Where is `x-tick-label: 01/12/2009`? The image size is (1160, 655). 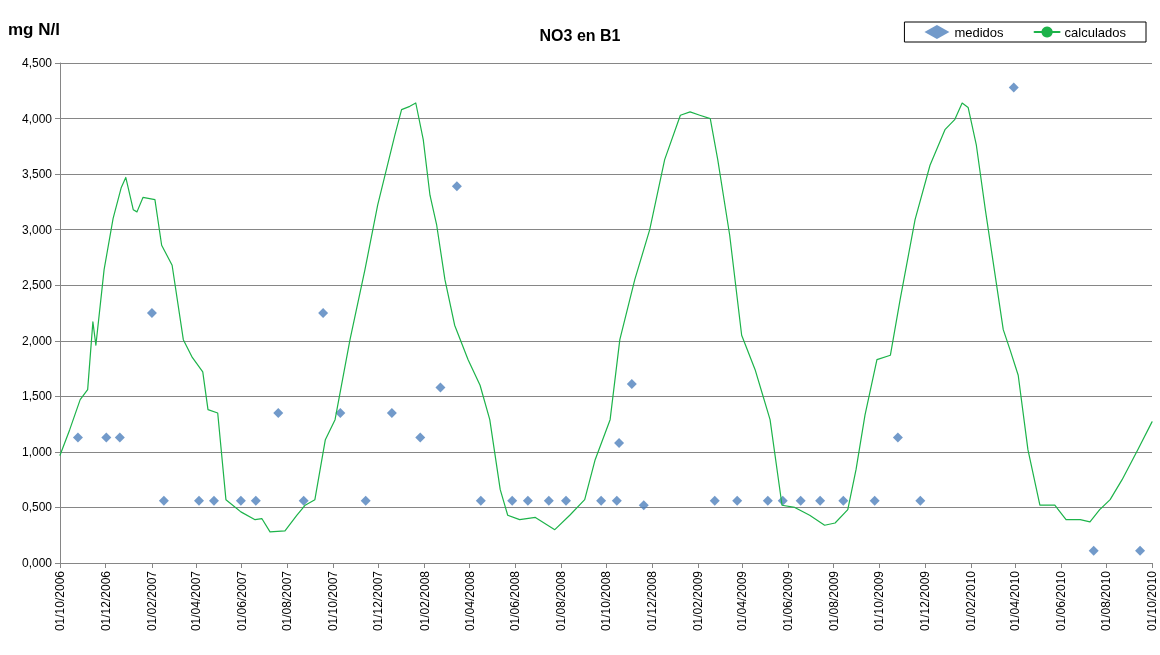 x-tick-label: 01/12/2009 is located at coordinates (924, 601).